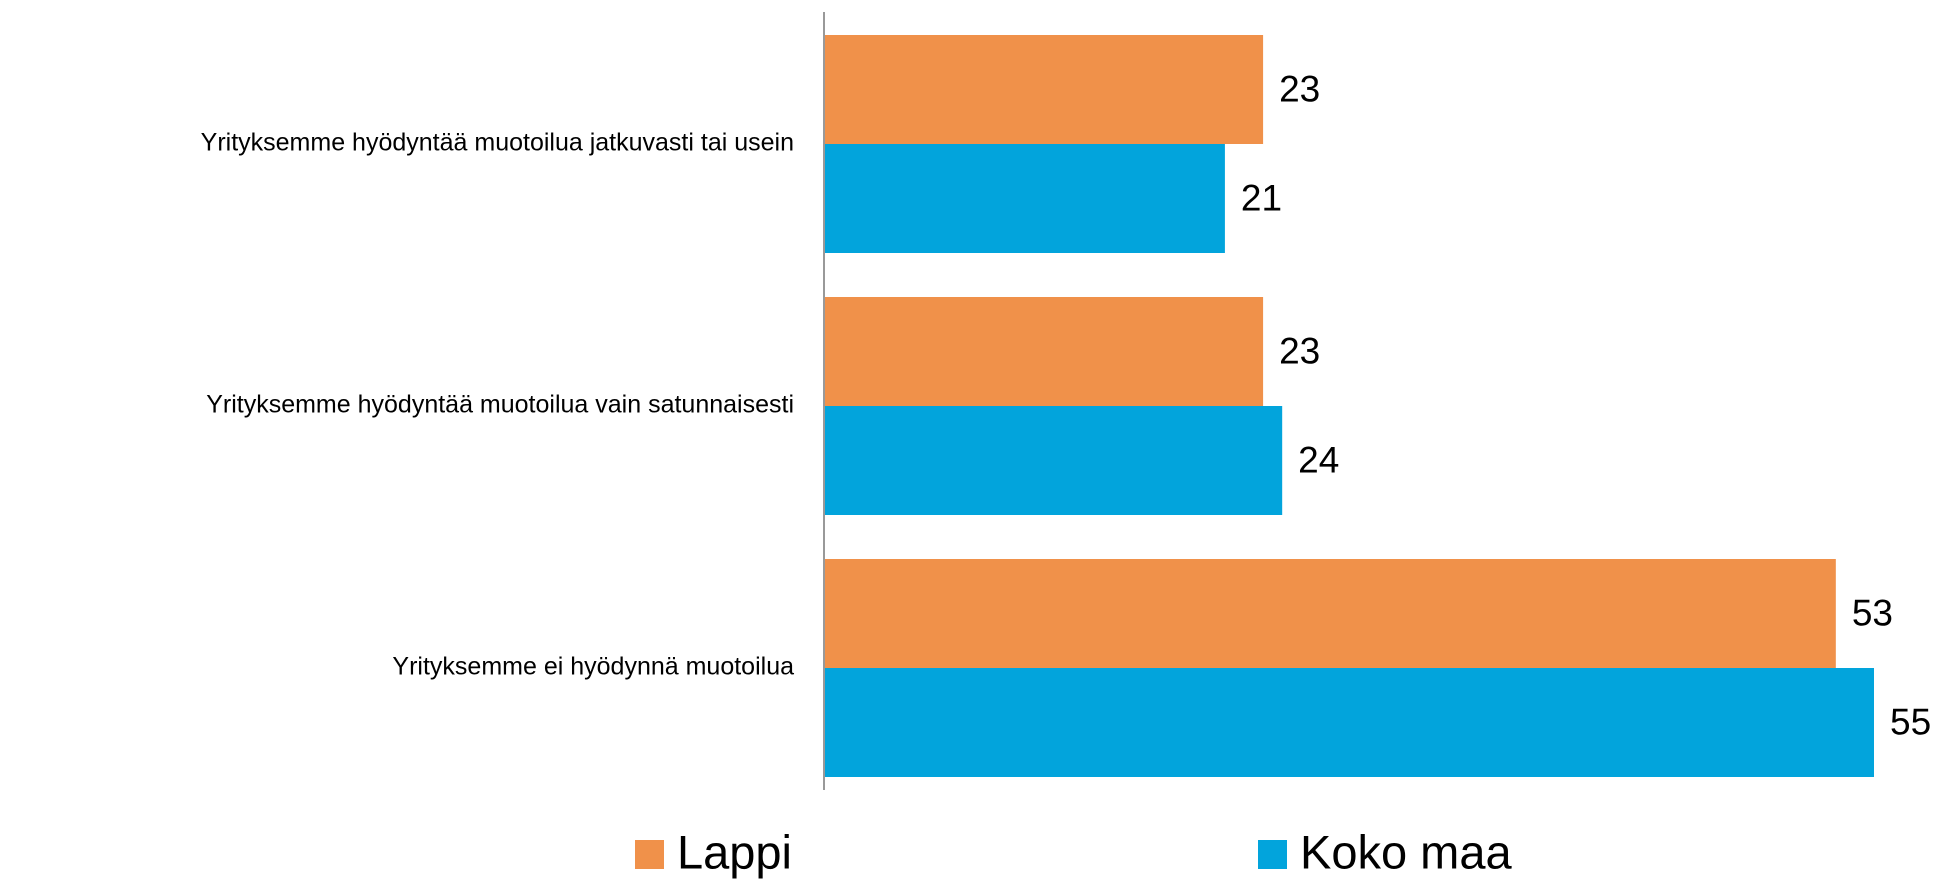 Image resolution: width=1938 pixels, height=881 pixels. What do you see at coordinates (1406, 851) in the screenshot?
I see `legend-label: Koko maa` at bounding box center [1406, 851].